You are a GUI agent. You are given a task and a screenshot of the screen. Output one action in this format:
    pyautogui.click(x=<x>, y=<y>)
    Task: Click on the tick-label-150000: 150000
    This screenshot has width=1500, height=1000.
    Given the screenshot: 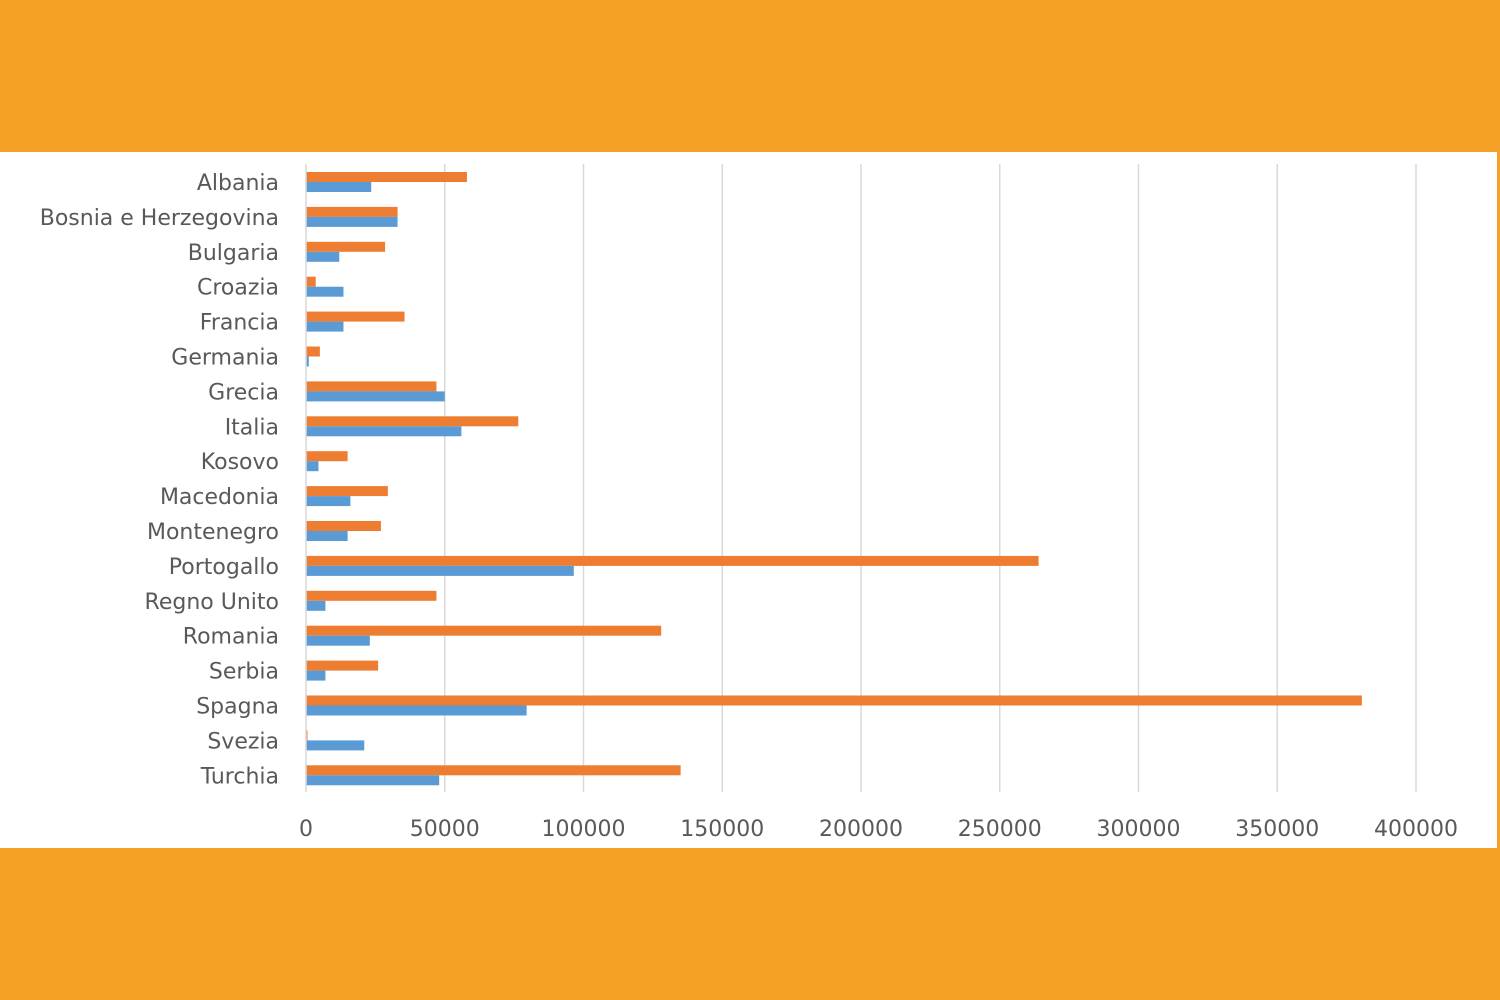 What is the action you would take?
    pyautogui.click(x=722, y=829)
    